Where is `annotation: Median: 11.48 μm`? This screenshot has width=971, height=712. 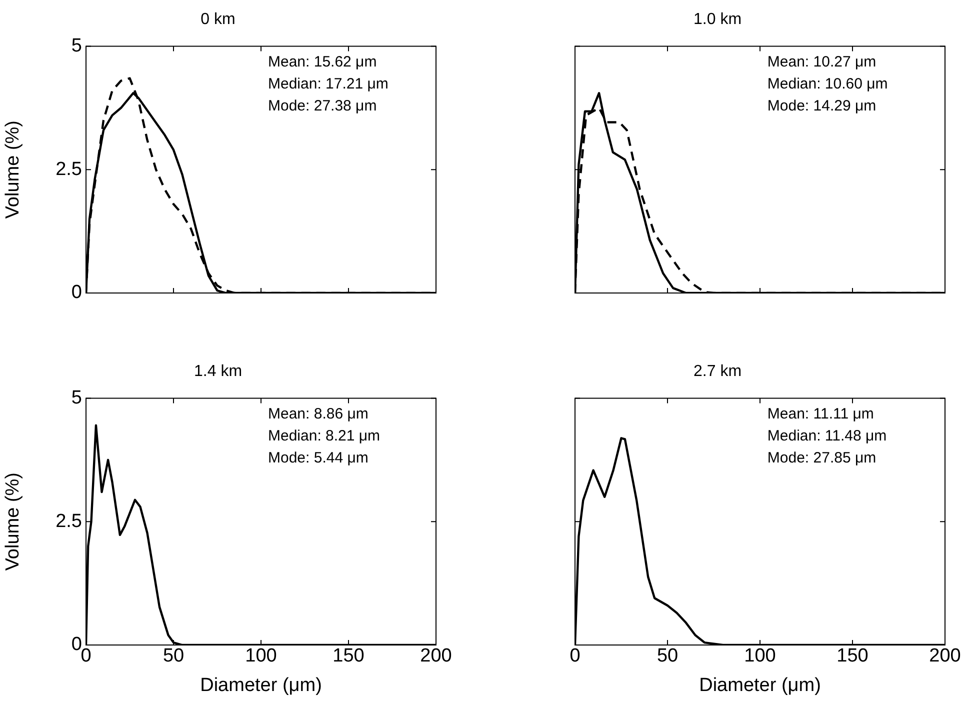
annotation: Median: 11.48 μm is located at coordinates (827, 435).